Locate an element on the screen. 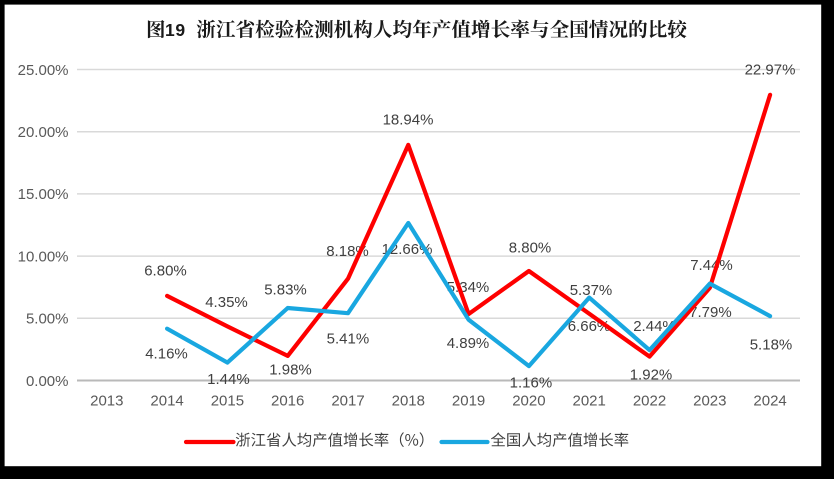  svg-text: 4.35% is located at coordinates (226, 302).